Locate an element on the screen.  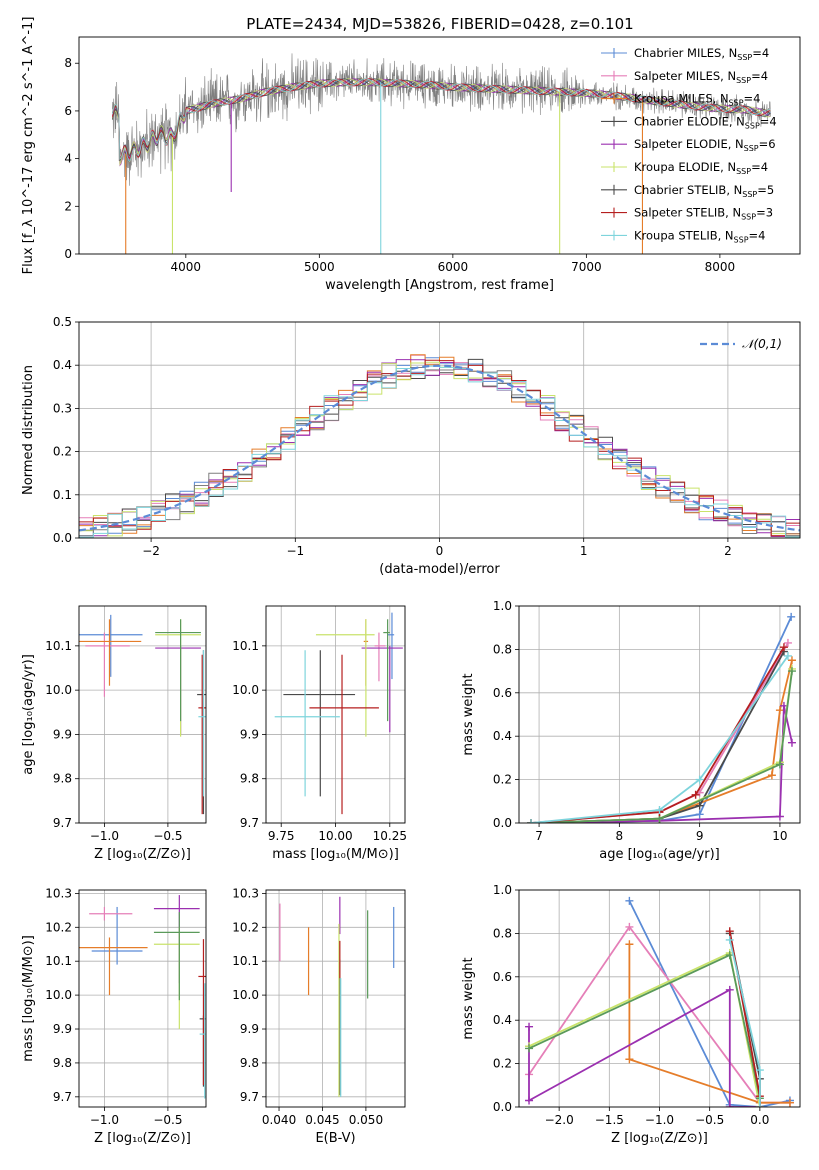
legend-entry: Kroupa STELIB, NSSP=4 is located at coordinates (699, 236).